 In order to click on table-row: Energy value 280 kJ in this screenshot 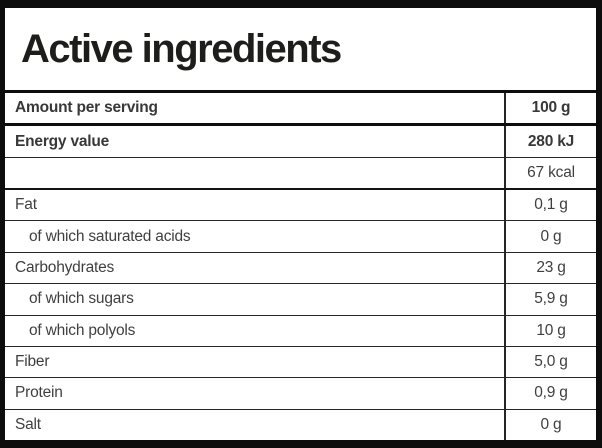, I will do `click(300, 142)`.